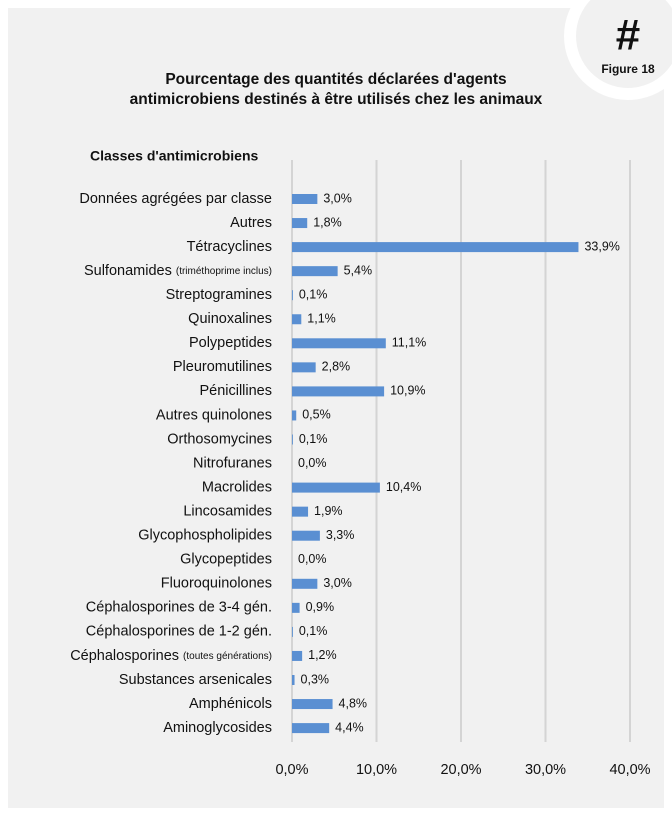 The image size is (672, 821). What do you see at coordinates (230, 319) in the screenshot?
I see `y-tick-label: Quinoxalines` at bounding box center [230, 319].